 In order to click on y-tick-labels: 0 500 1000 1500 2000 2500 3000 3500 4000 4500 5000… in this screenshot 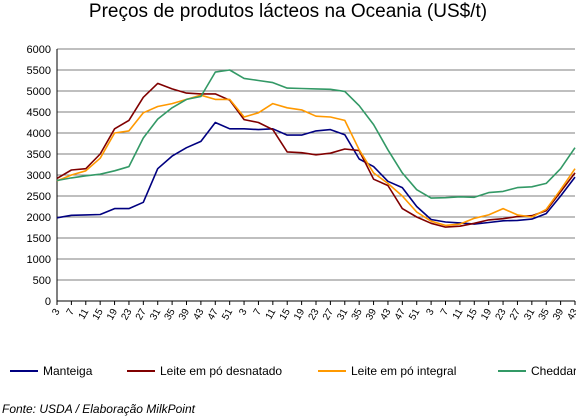, I will do `click(39, 176)`.